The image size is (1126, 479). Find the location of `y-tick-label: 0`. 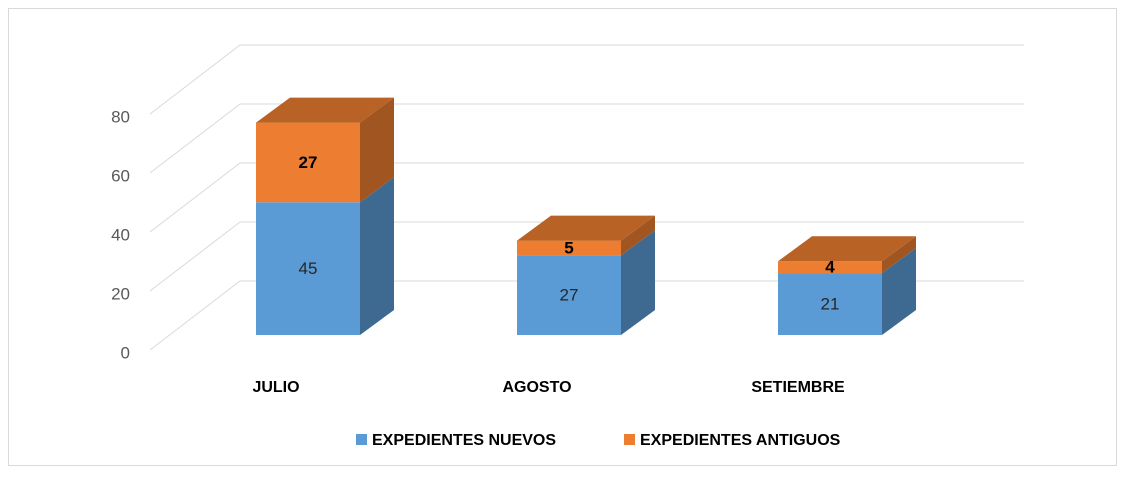

y-tick-label: 0 is located at coordinates (125, 352).